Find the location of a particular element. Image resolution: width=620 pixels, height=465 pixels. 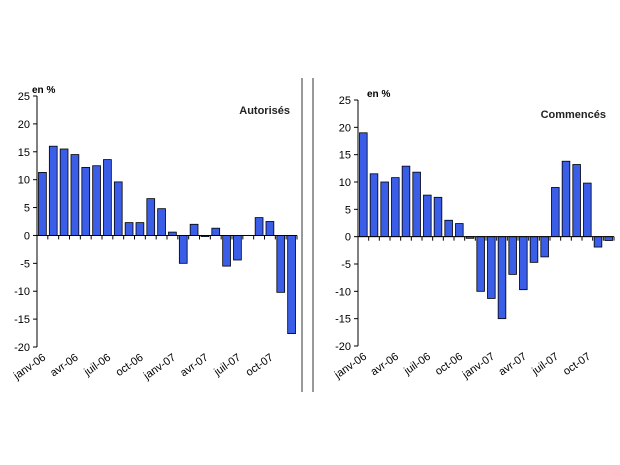

chart-title: Commencés is located at coordinates (573, 115).